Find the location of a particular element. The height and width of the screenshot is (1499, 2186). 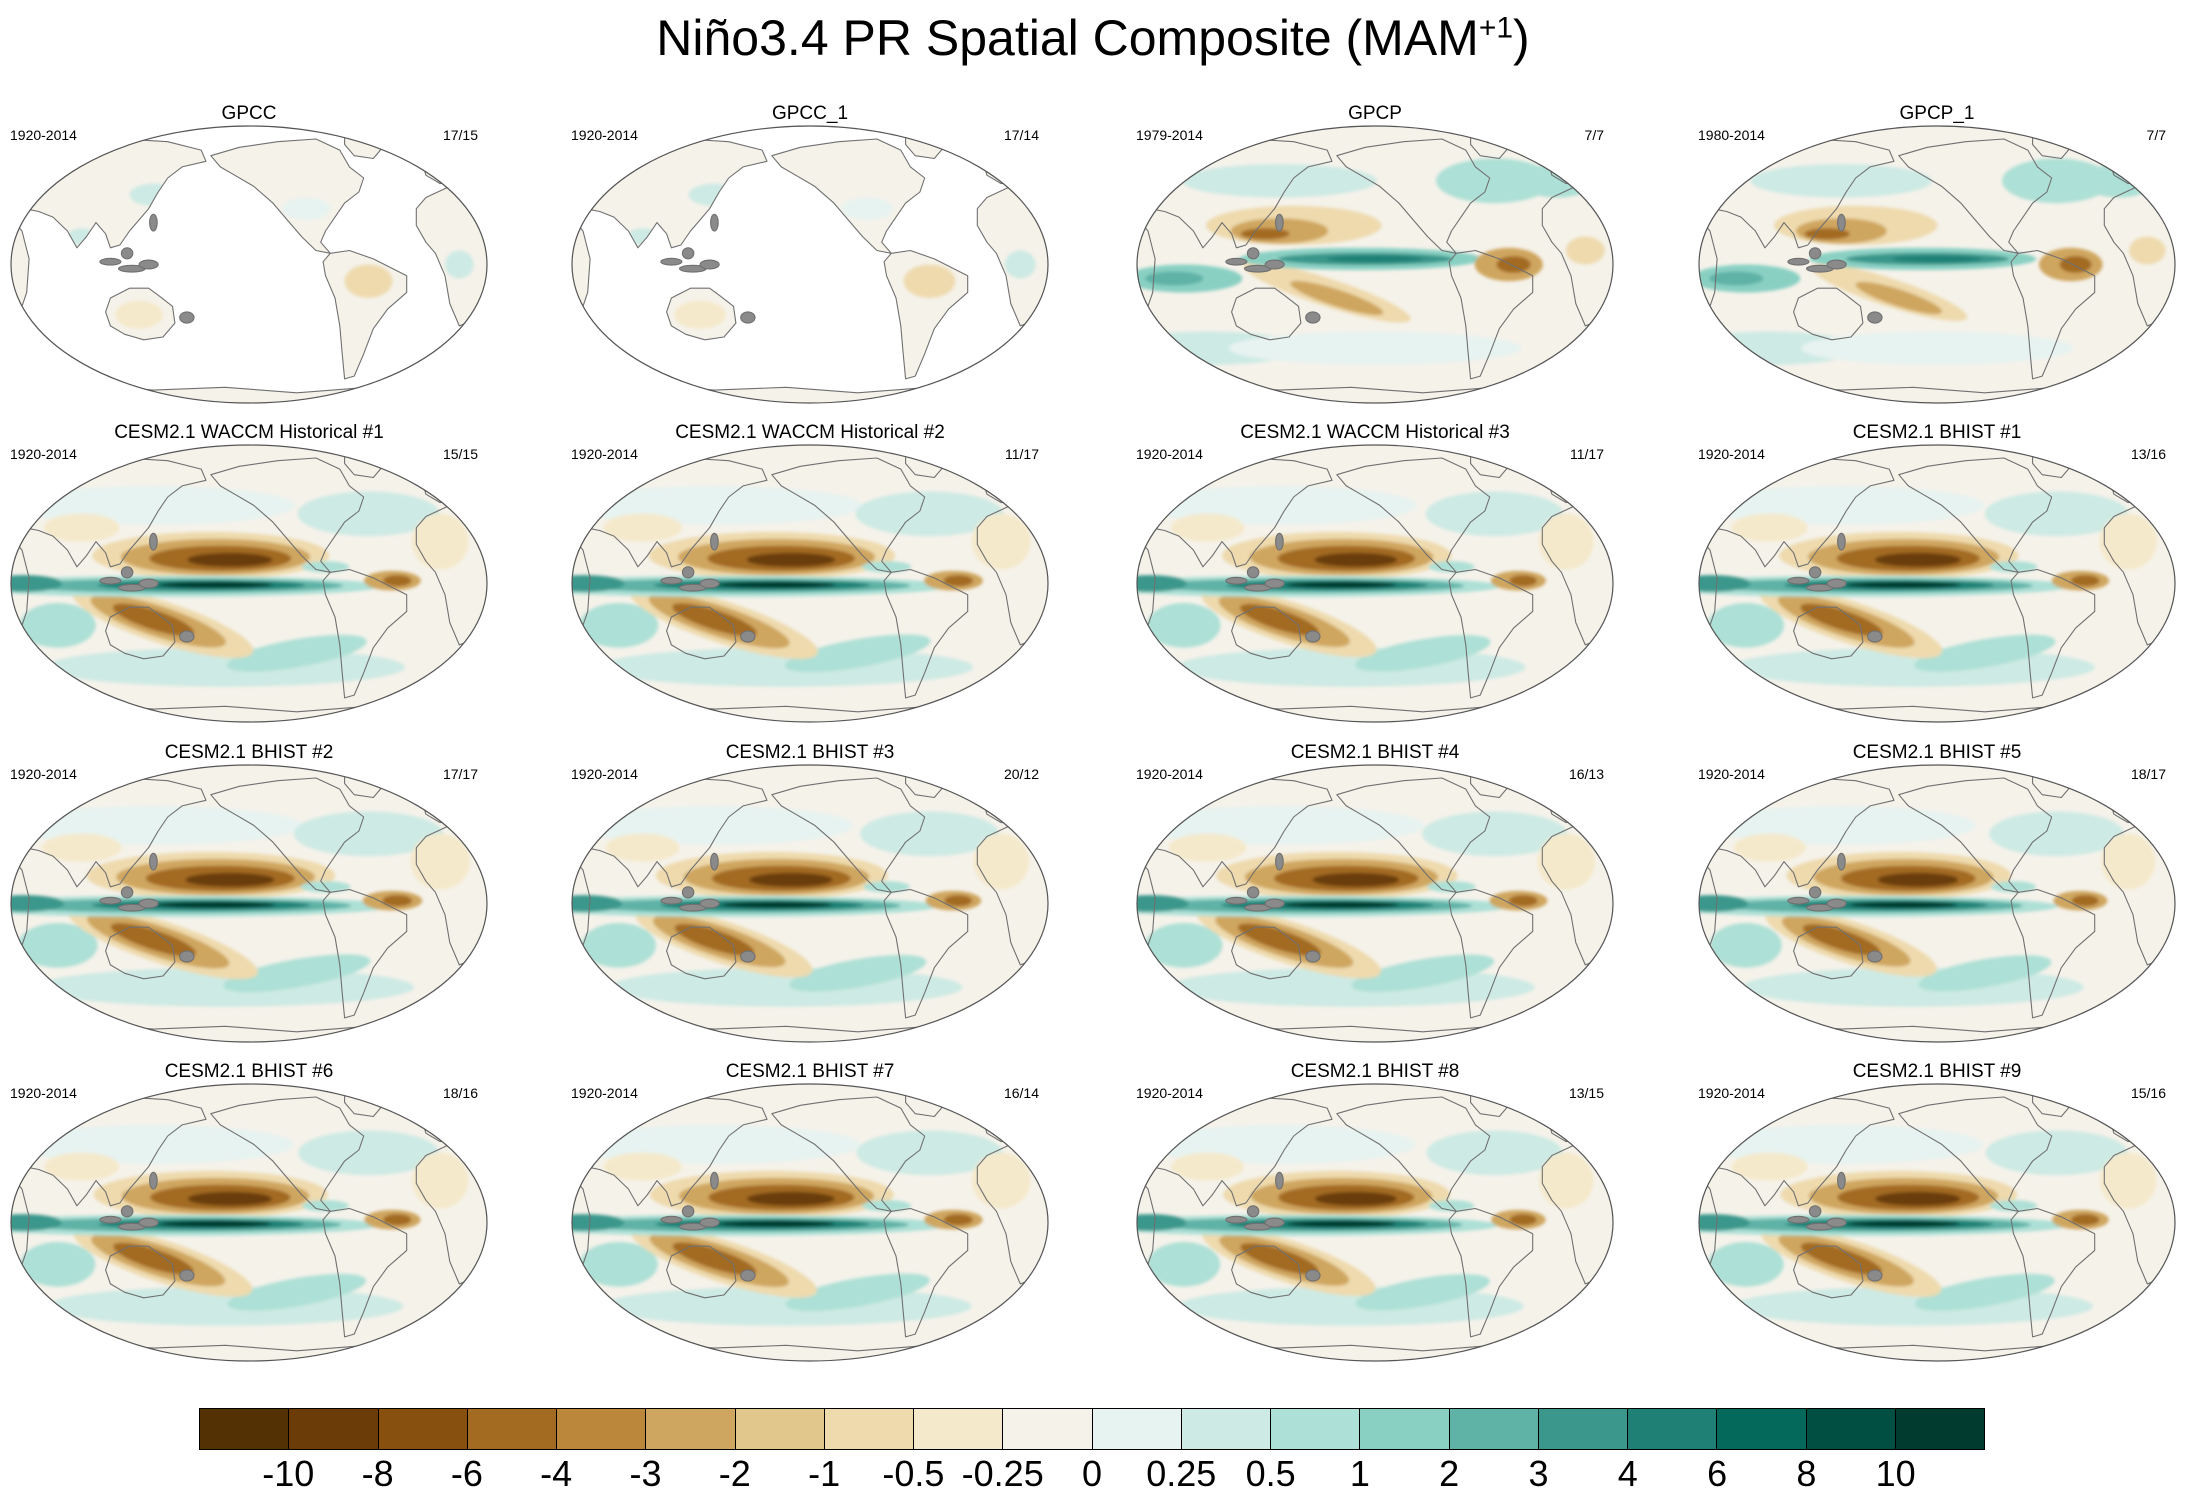

map-panel: GPCP_1 1980-2014 7/7 is located at coordinates (1937, 253).